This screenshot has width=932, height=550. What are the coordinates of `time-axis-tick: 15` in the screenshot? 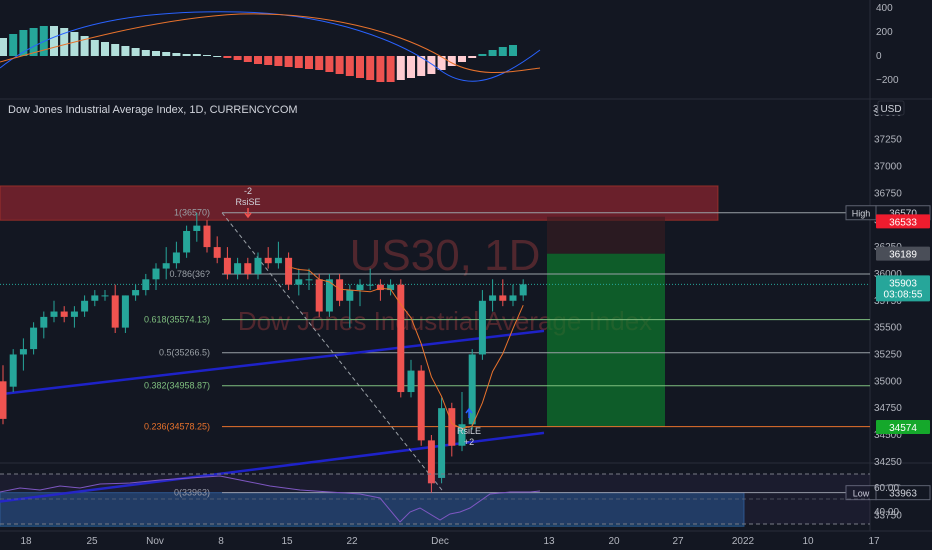 It's located at (287, 541).